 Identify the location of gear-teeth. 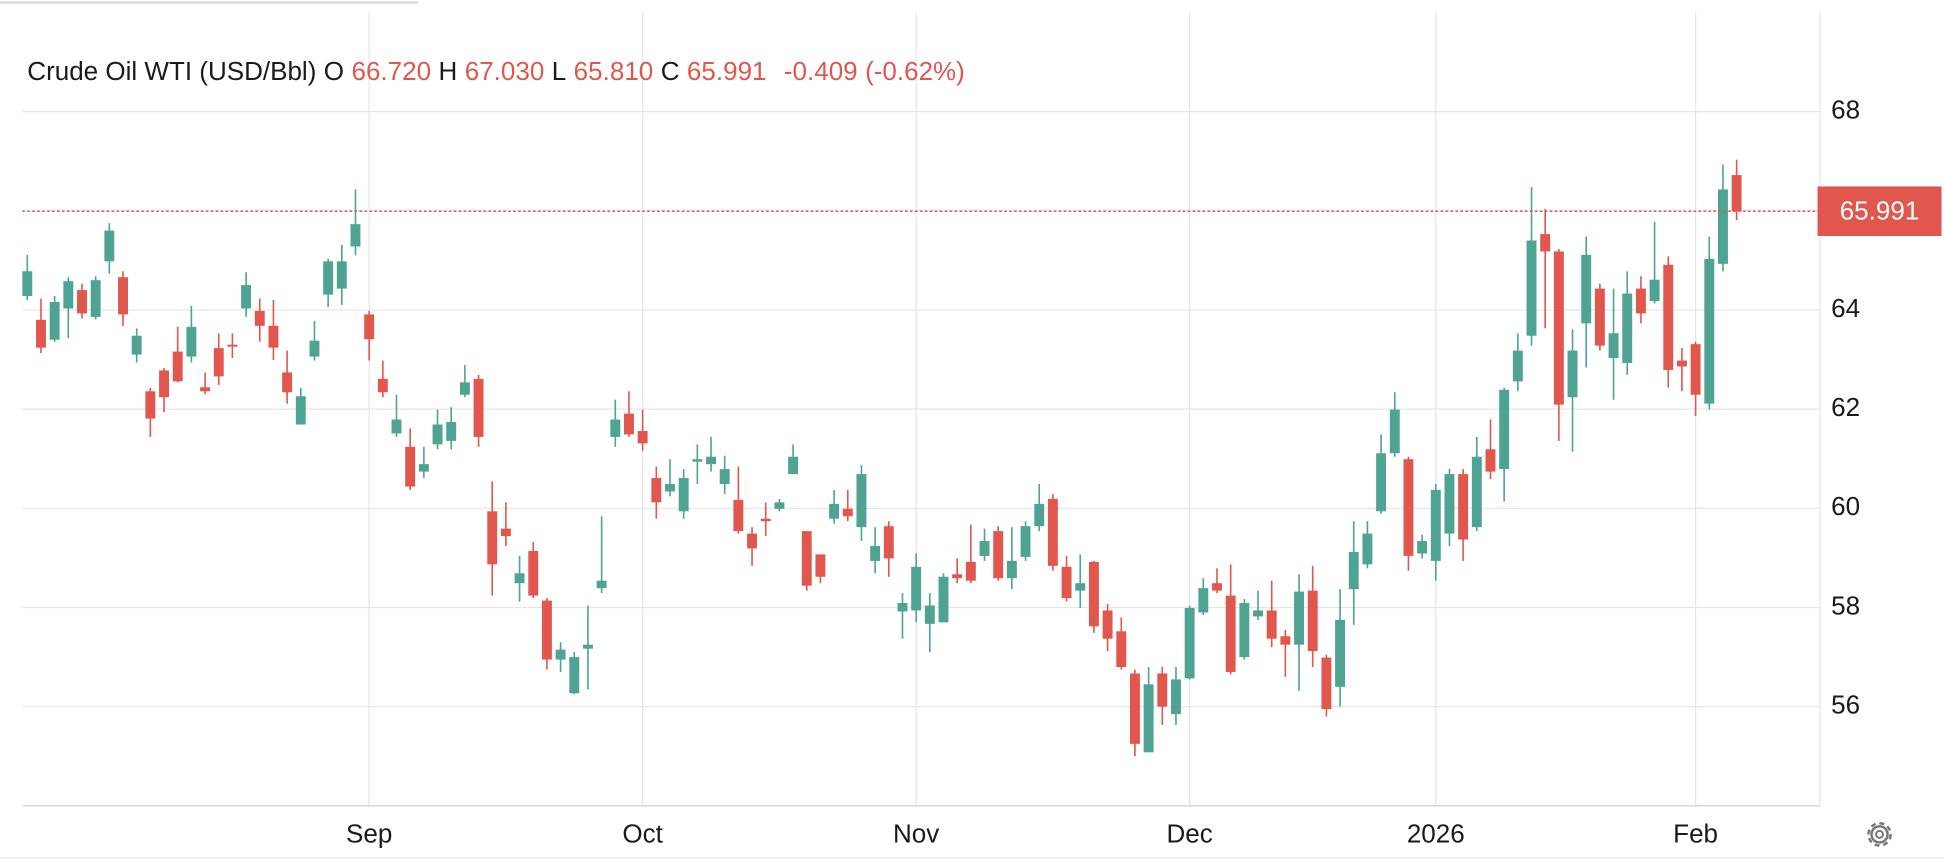
(1879, 834).